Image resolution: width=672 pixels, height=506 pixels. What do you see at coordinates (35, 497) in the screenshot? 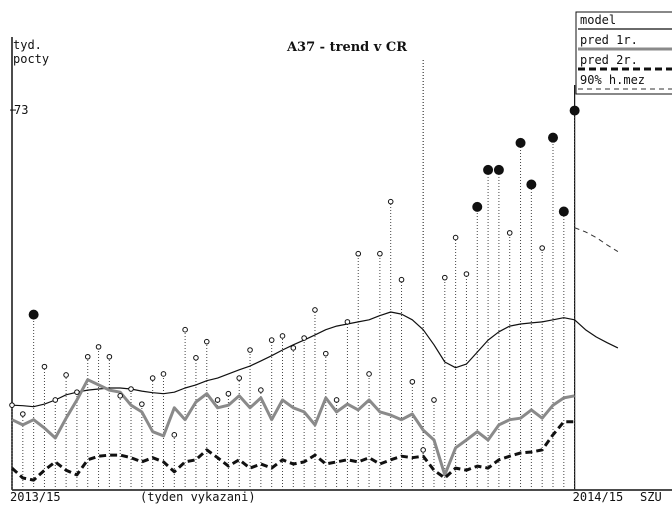
I see `x-tick-label: 2013/15` at bounding box center [35, 497].